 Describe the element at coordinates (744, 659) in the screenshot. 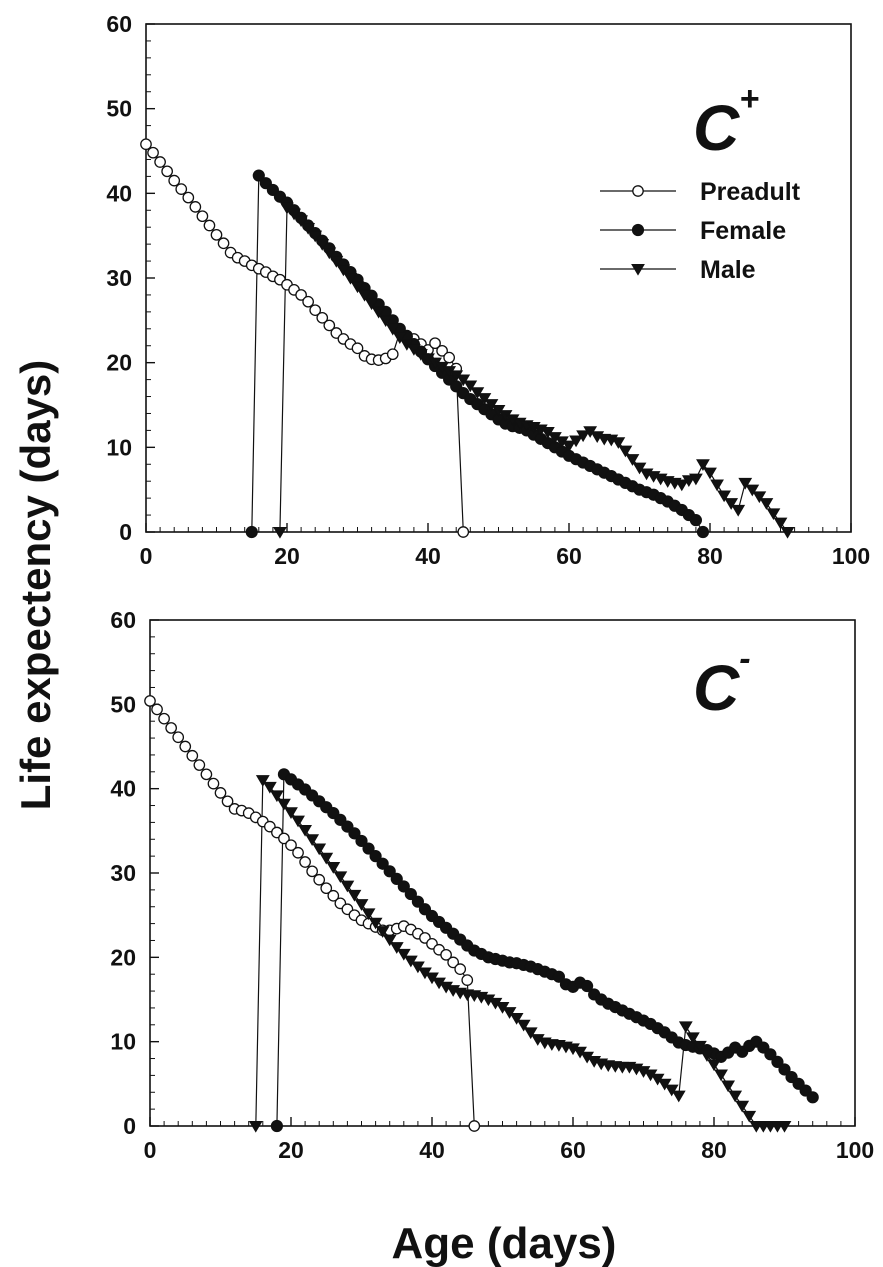

I see `panel-label-superscript: -` at that location.